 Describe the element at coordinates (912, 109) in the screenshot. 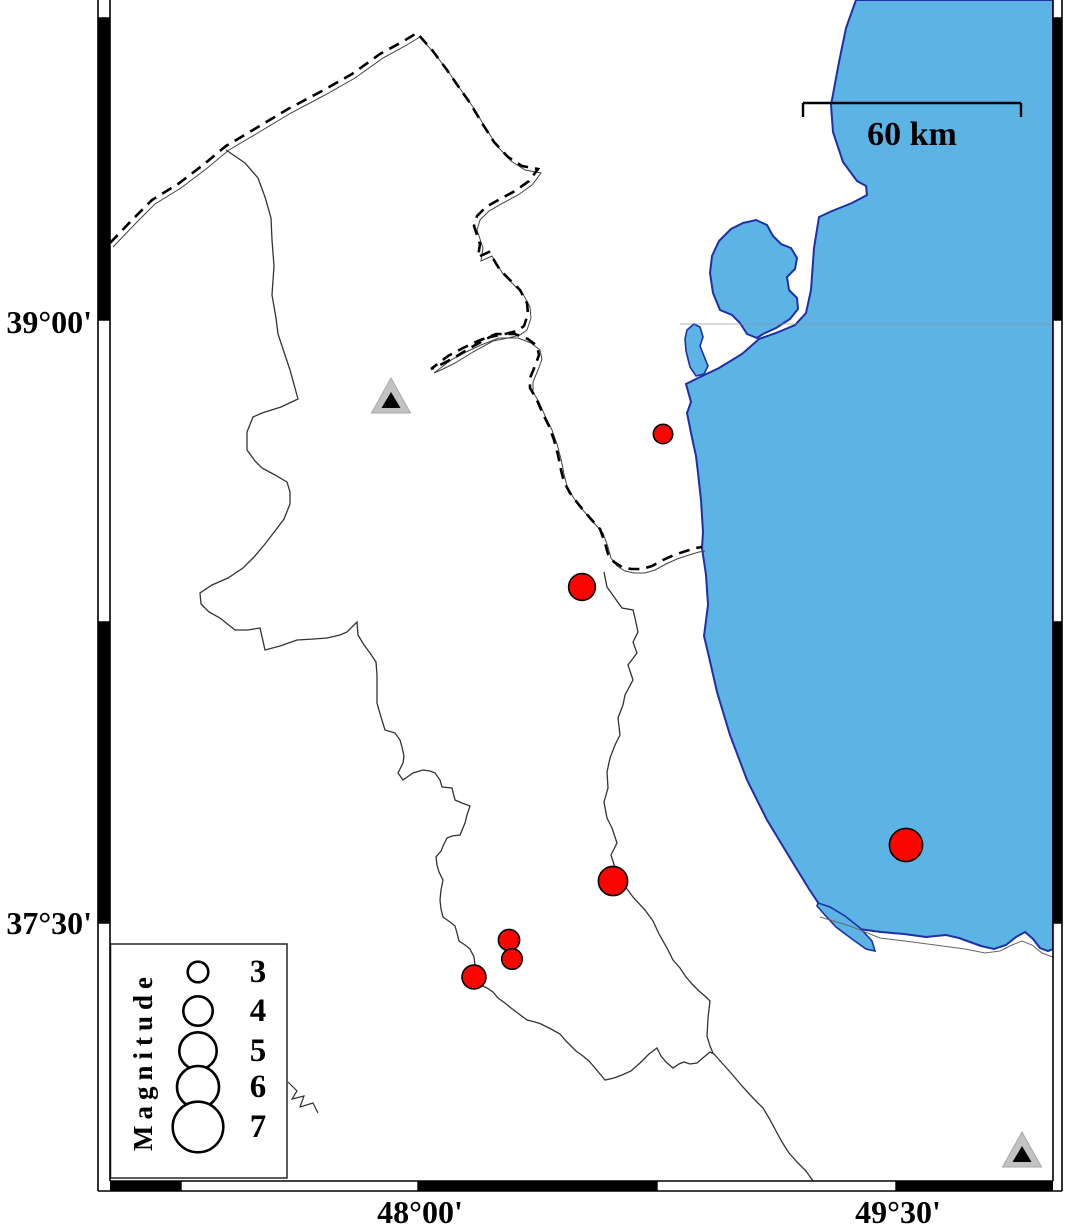

I see `scale-bar` at that location.